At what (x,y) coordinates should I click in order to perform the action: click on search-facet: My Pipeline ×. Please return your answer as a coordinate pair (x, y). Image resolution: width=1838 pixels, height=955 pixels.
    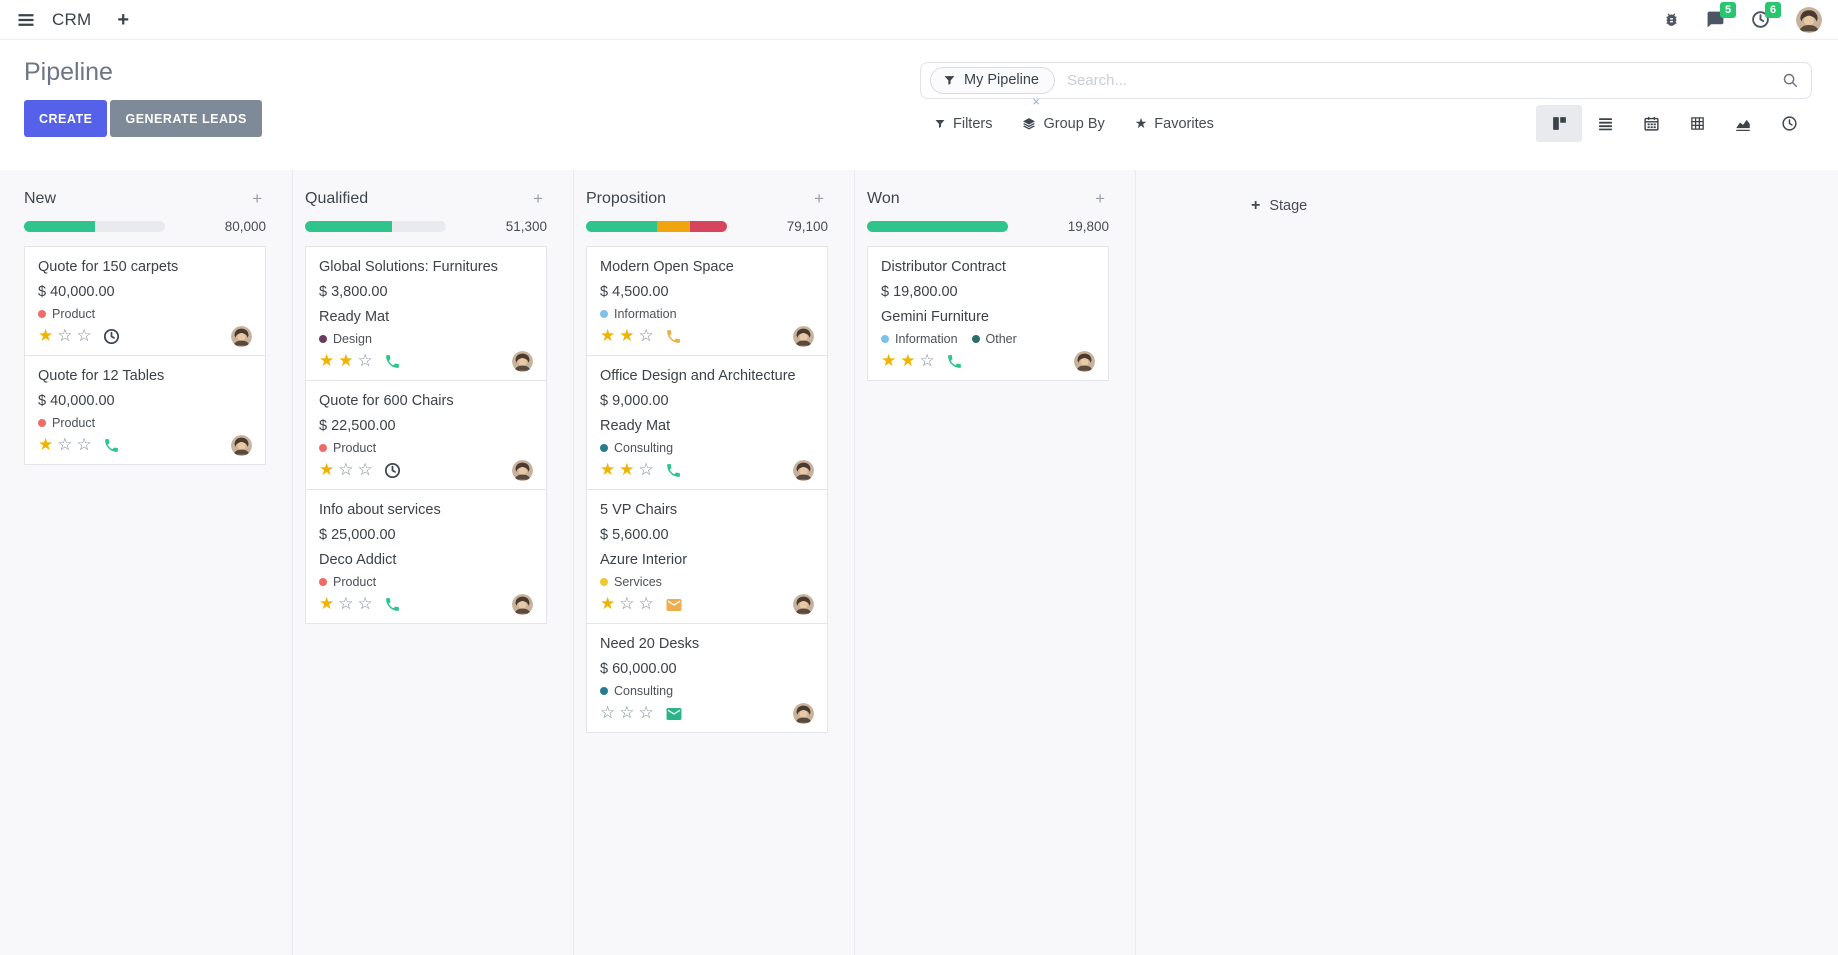
    Looking at the image, I should click on (992, 87).